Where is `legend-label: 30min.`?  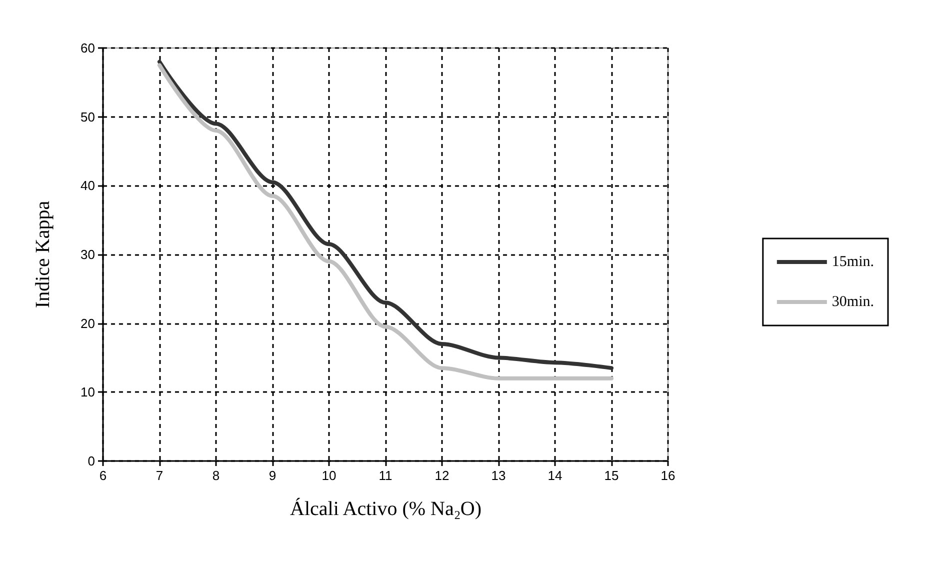 legend-label: 30min. is located at coordinates (853, 302).